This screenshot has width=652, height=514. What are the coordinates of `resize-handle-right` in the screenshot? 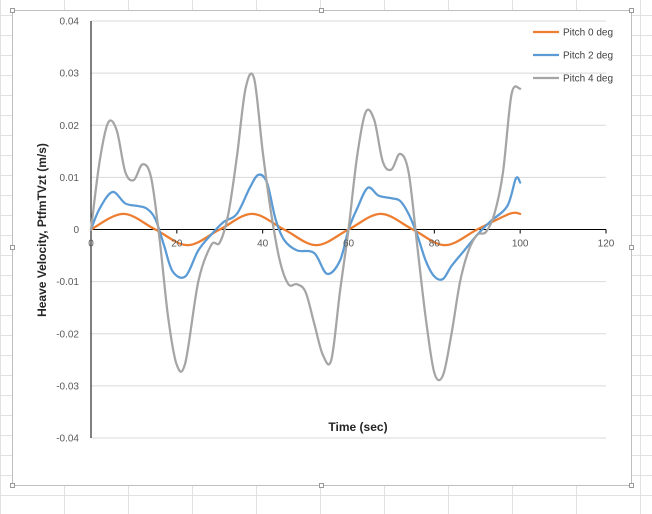 It's located at (631, 247).